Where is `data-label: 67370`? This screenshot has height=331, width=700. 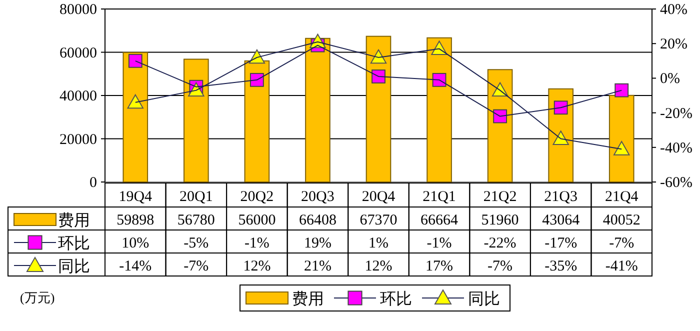 data-label: 67370 is located at coordinates (379, 220).